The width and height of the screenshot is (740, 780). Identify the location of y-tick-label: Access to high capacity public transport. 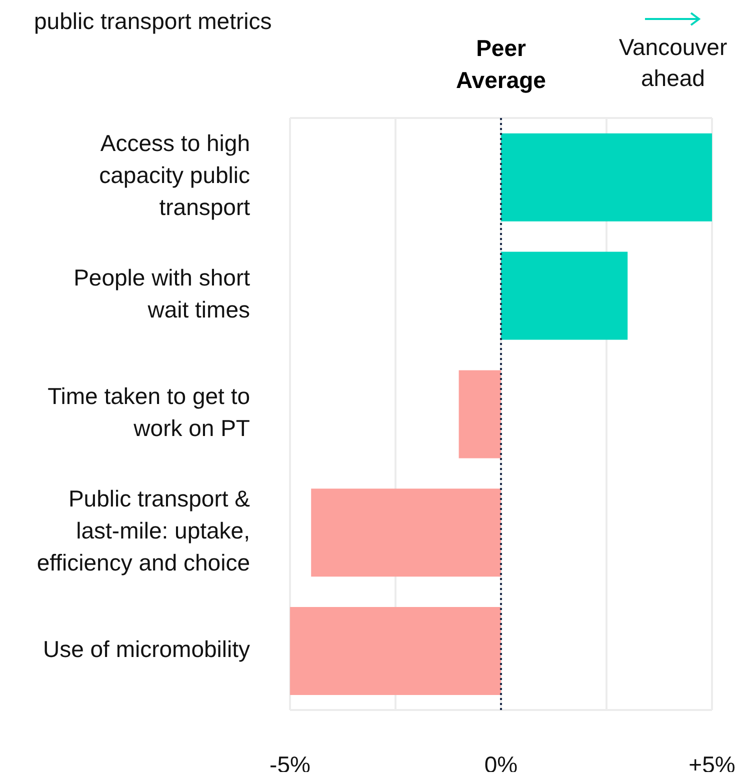
(175, 175).